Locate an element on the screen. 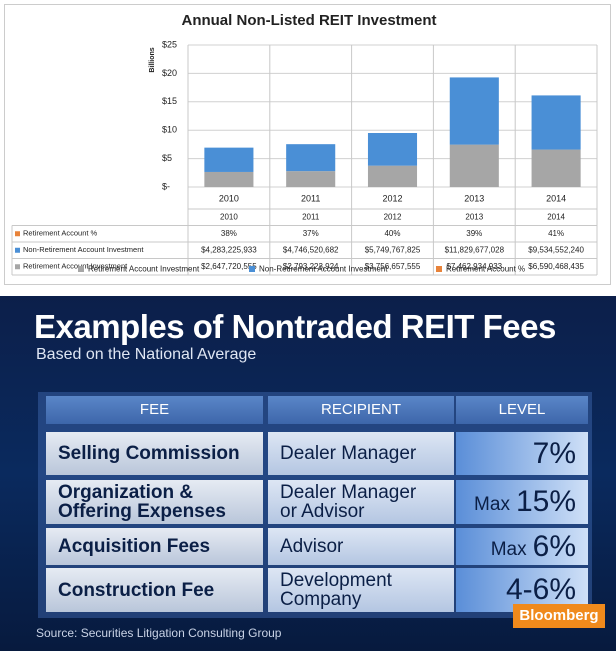 The height and width of the screenshot is (651, 616). recipient-line: or Advisor is located at coordinates (322, 511).